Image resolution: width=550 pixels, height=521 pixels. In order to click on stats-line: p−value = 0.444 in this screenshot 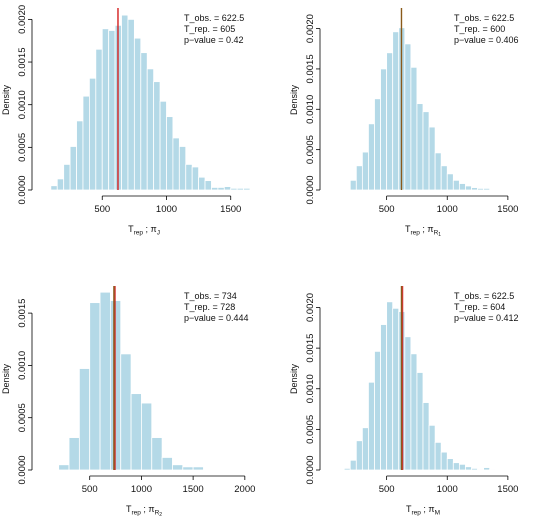, I will do `click(216, 318)`.